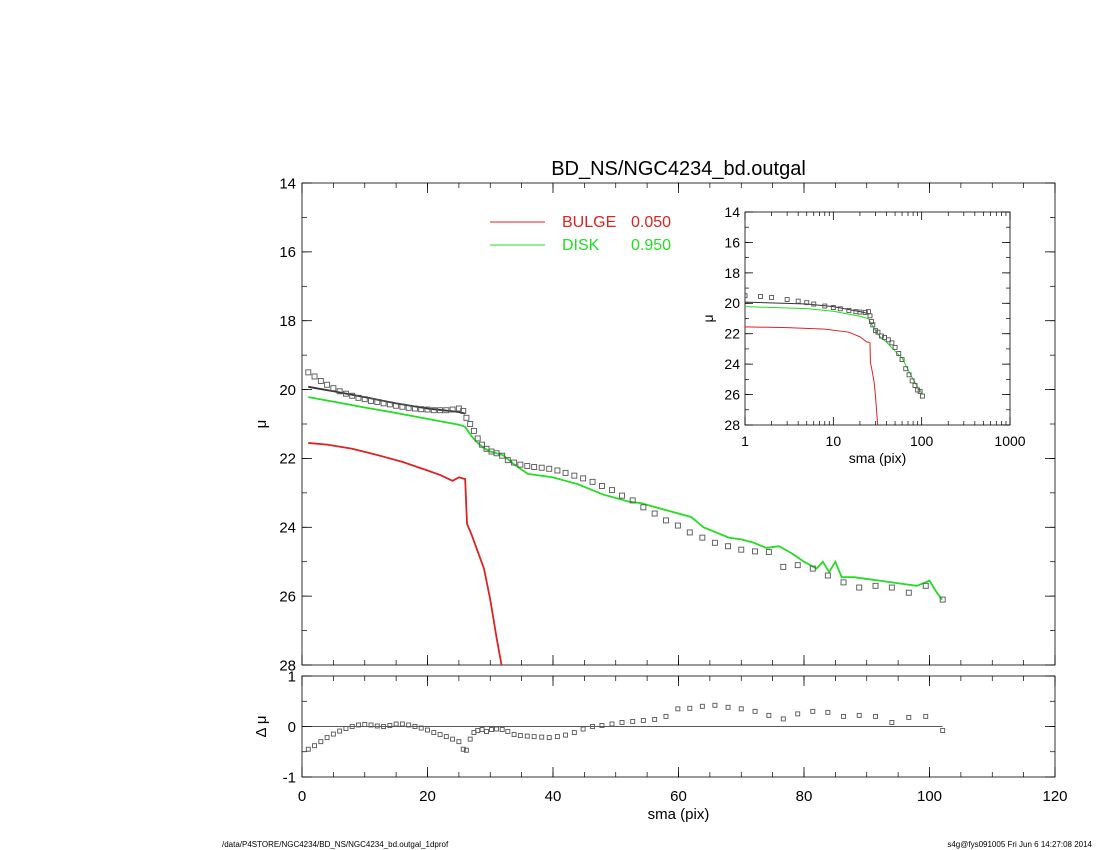 This screenshot has height=850, width=1100. I want to click on residual-series-layer, so click(625, 727).